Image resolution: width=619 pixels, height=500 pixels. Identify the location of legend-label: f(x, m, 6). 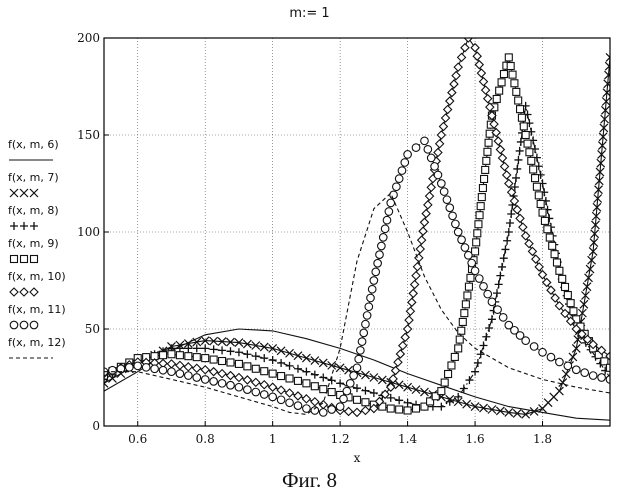
(53, 144).